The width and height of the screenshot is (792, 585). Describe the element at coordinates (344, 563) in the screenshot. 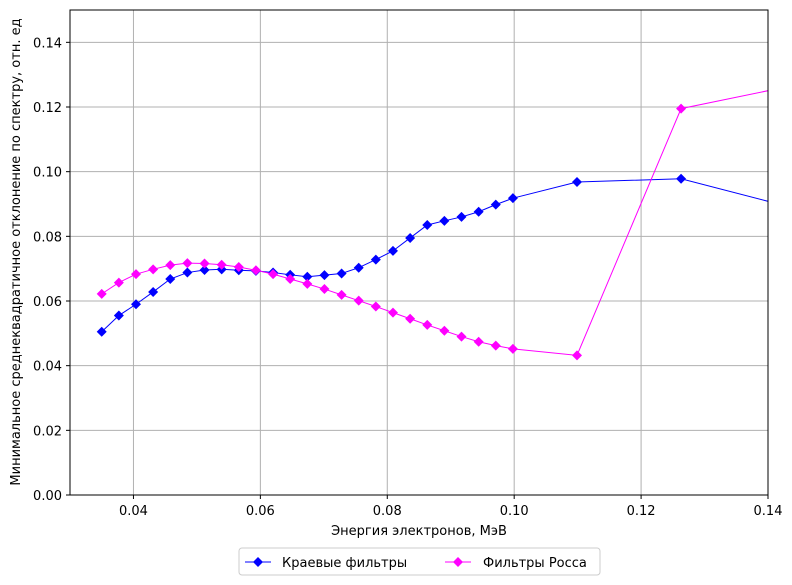

I see `legend-label-edge-filters: Краевые фильтры` at that location.